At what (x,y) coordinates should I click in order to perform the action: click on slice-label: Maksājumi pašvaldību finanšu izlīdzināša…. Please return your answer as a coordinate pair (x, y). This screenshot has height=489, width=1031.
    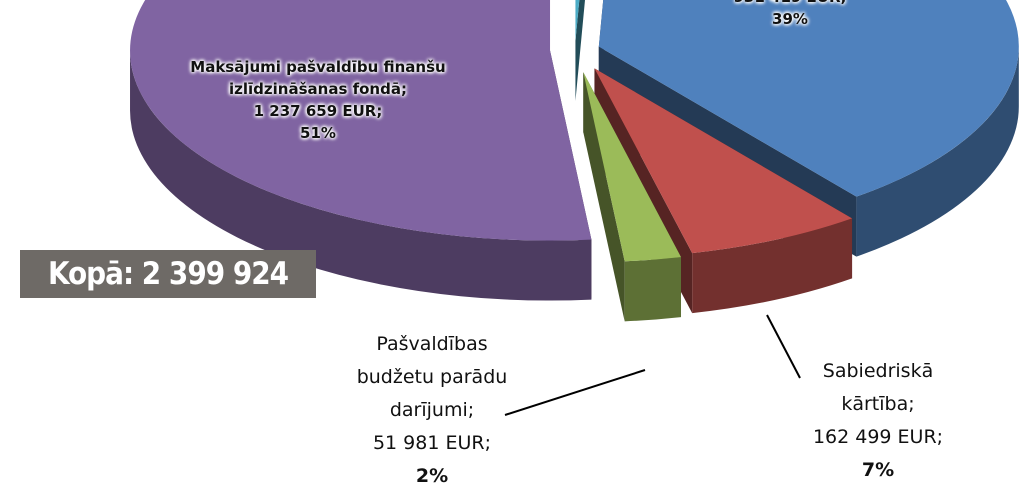
    Looking at the image, I should click on (318, 100).